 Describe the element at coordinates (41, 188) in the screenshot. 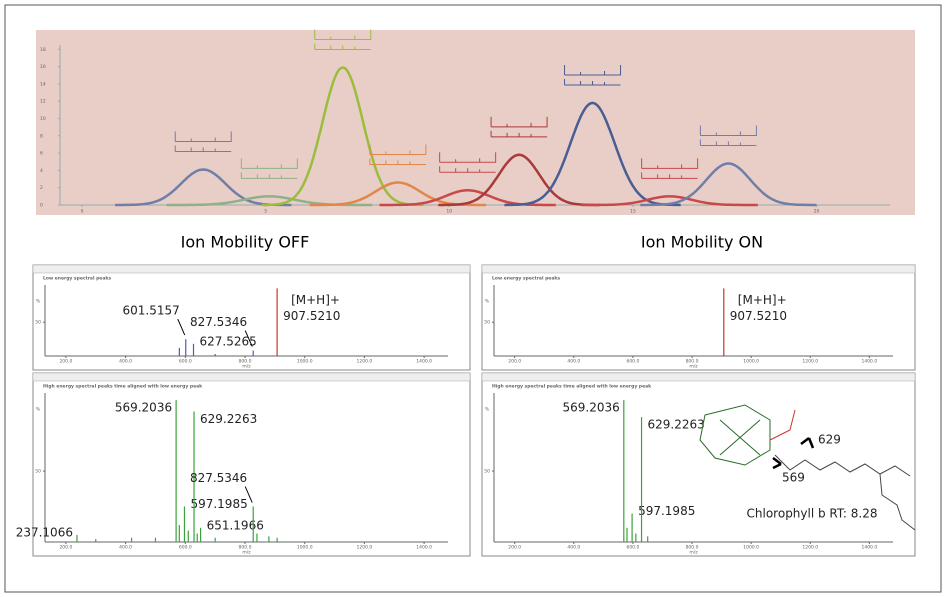

I see `y-tick-label: 2` at that location.